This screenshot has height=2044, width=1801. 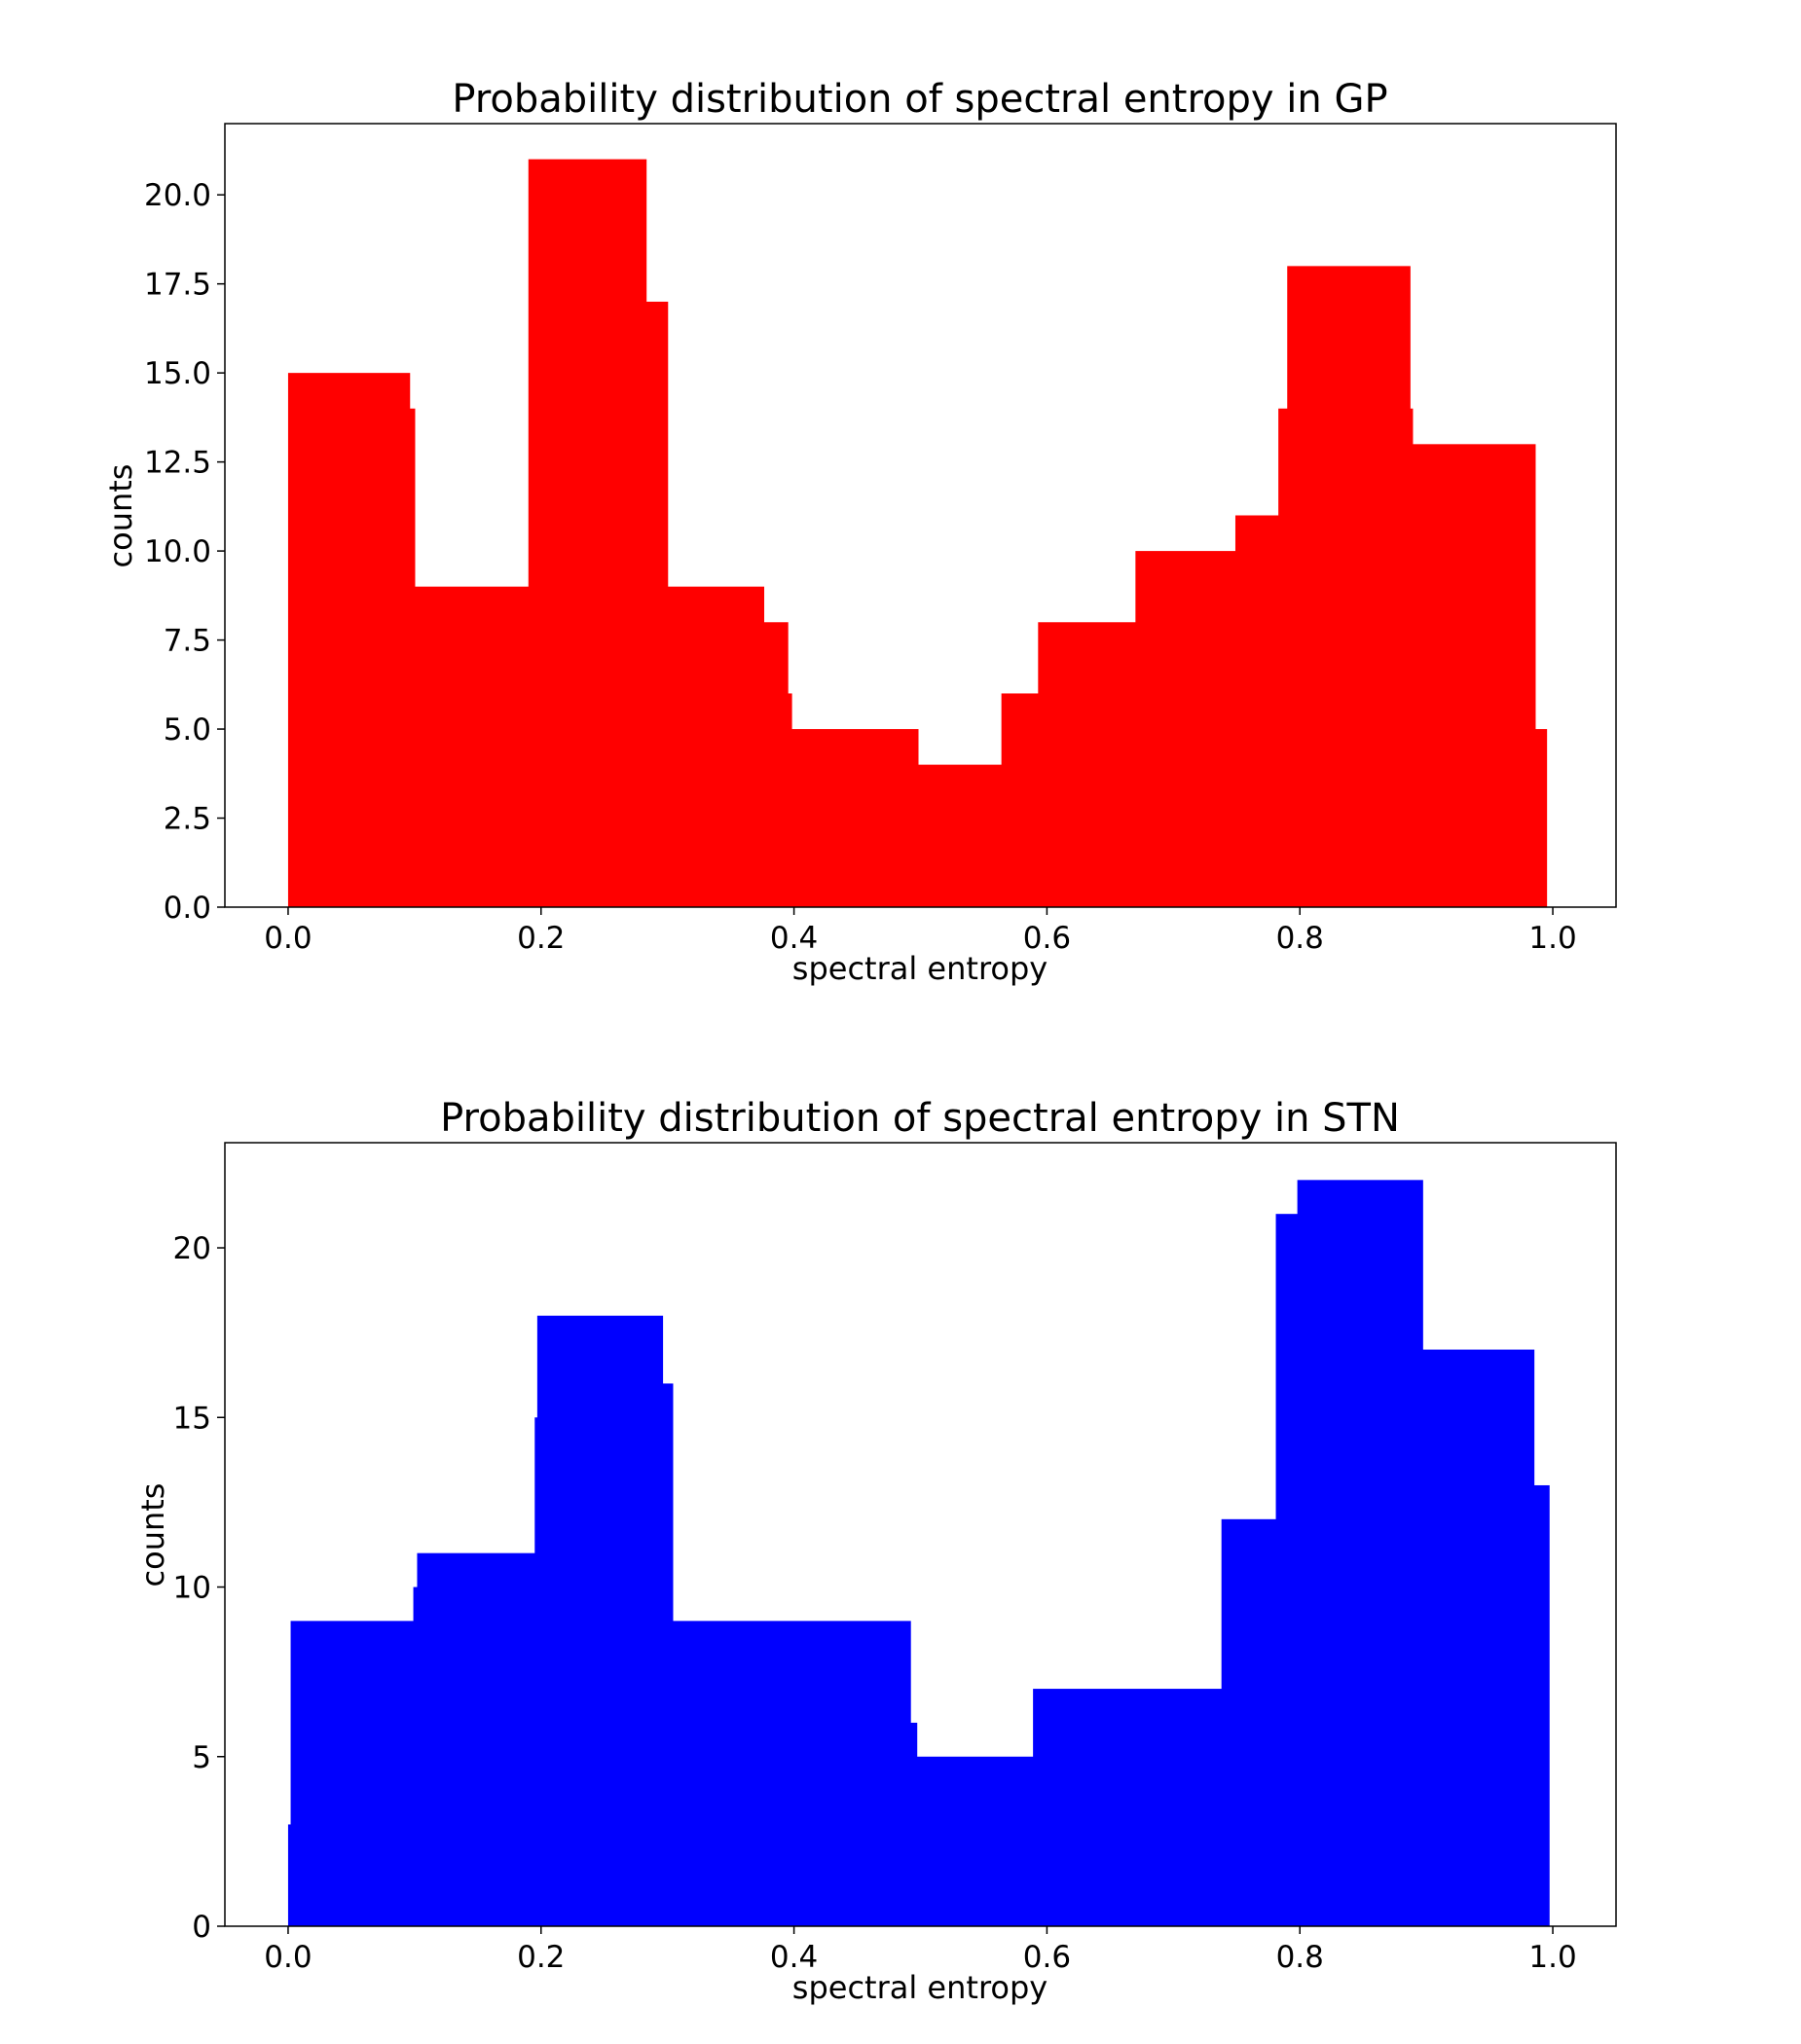 I want to click on gp-y-tick-label: 10.0, so click(x=178, y=552).